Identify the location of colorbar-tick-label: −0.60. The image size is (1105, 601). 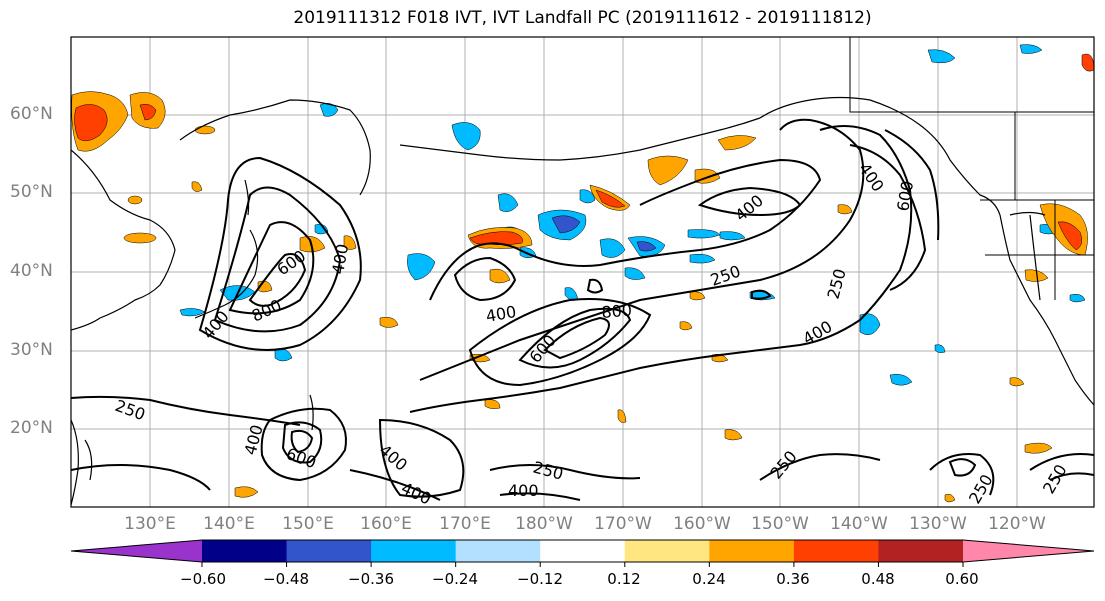
(203, 579).